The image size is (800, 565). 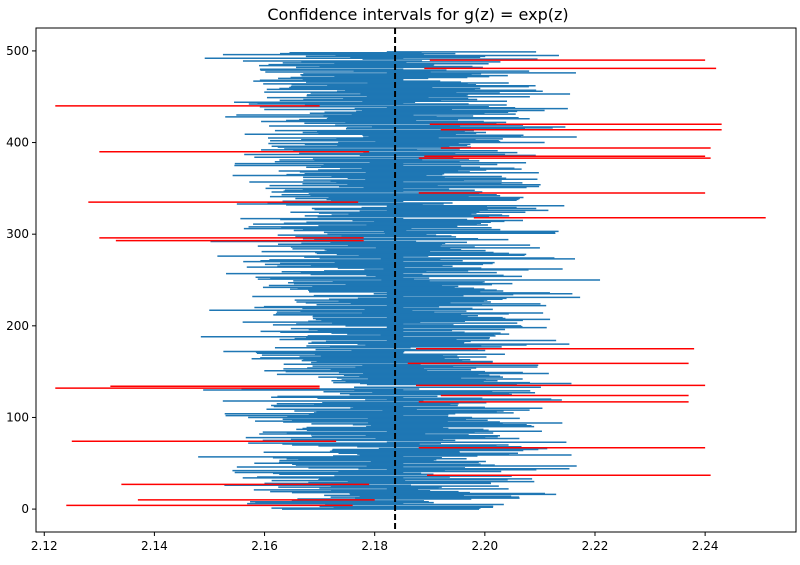 What do you see at coordinates (44, 546) in the screenshot?
I see `x-tick-label: 2.12` at bounding box center [44, 546].